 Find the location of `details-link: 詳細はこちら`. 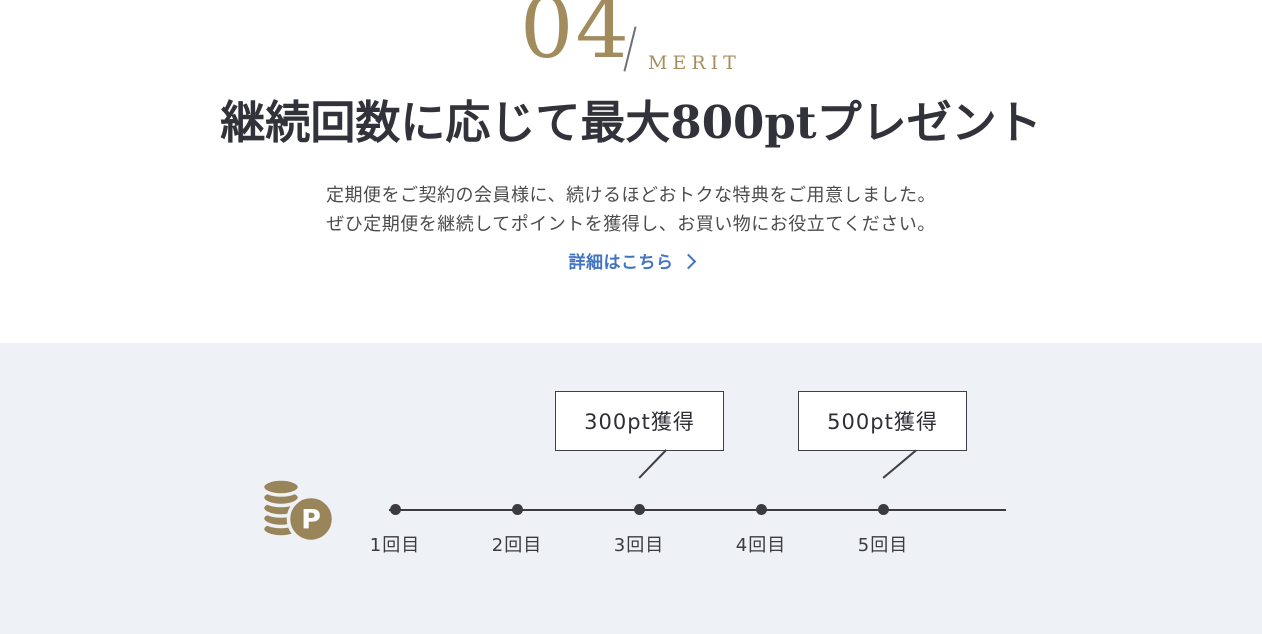

details-link: 詳細はこちら is located at coordinates (632, 260).